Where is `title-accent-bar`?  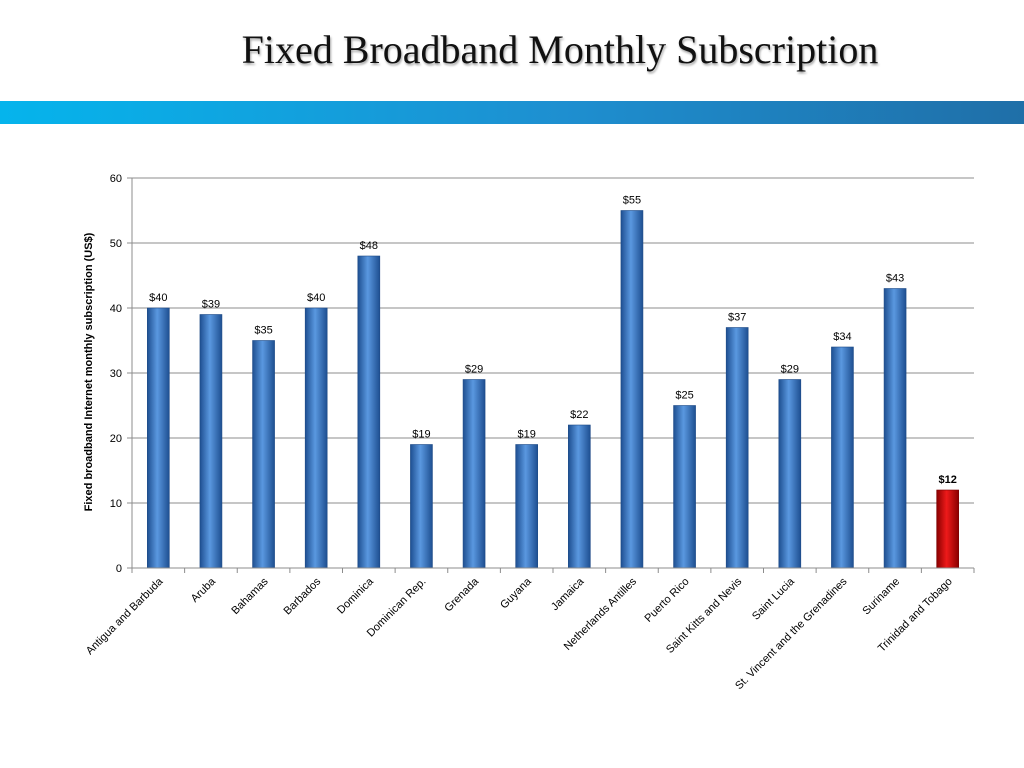 title-accent-bar is located at coordinates (512, 112).